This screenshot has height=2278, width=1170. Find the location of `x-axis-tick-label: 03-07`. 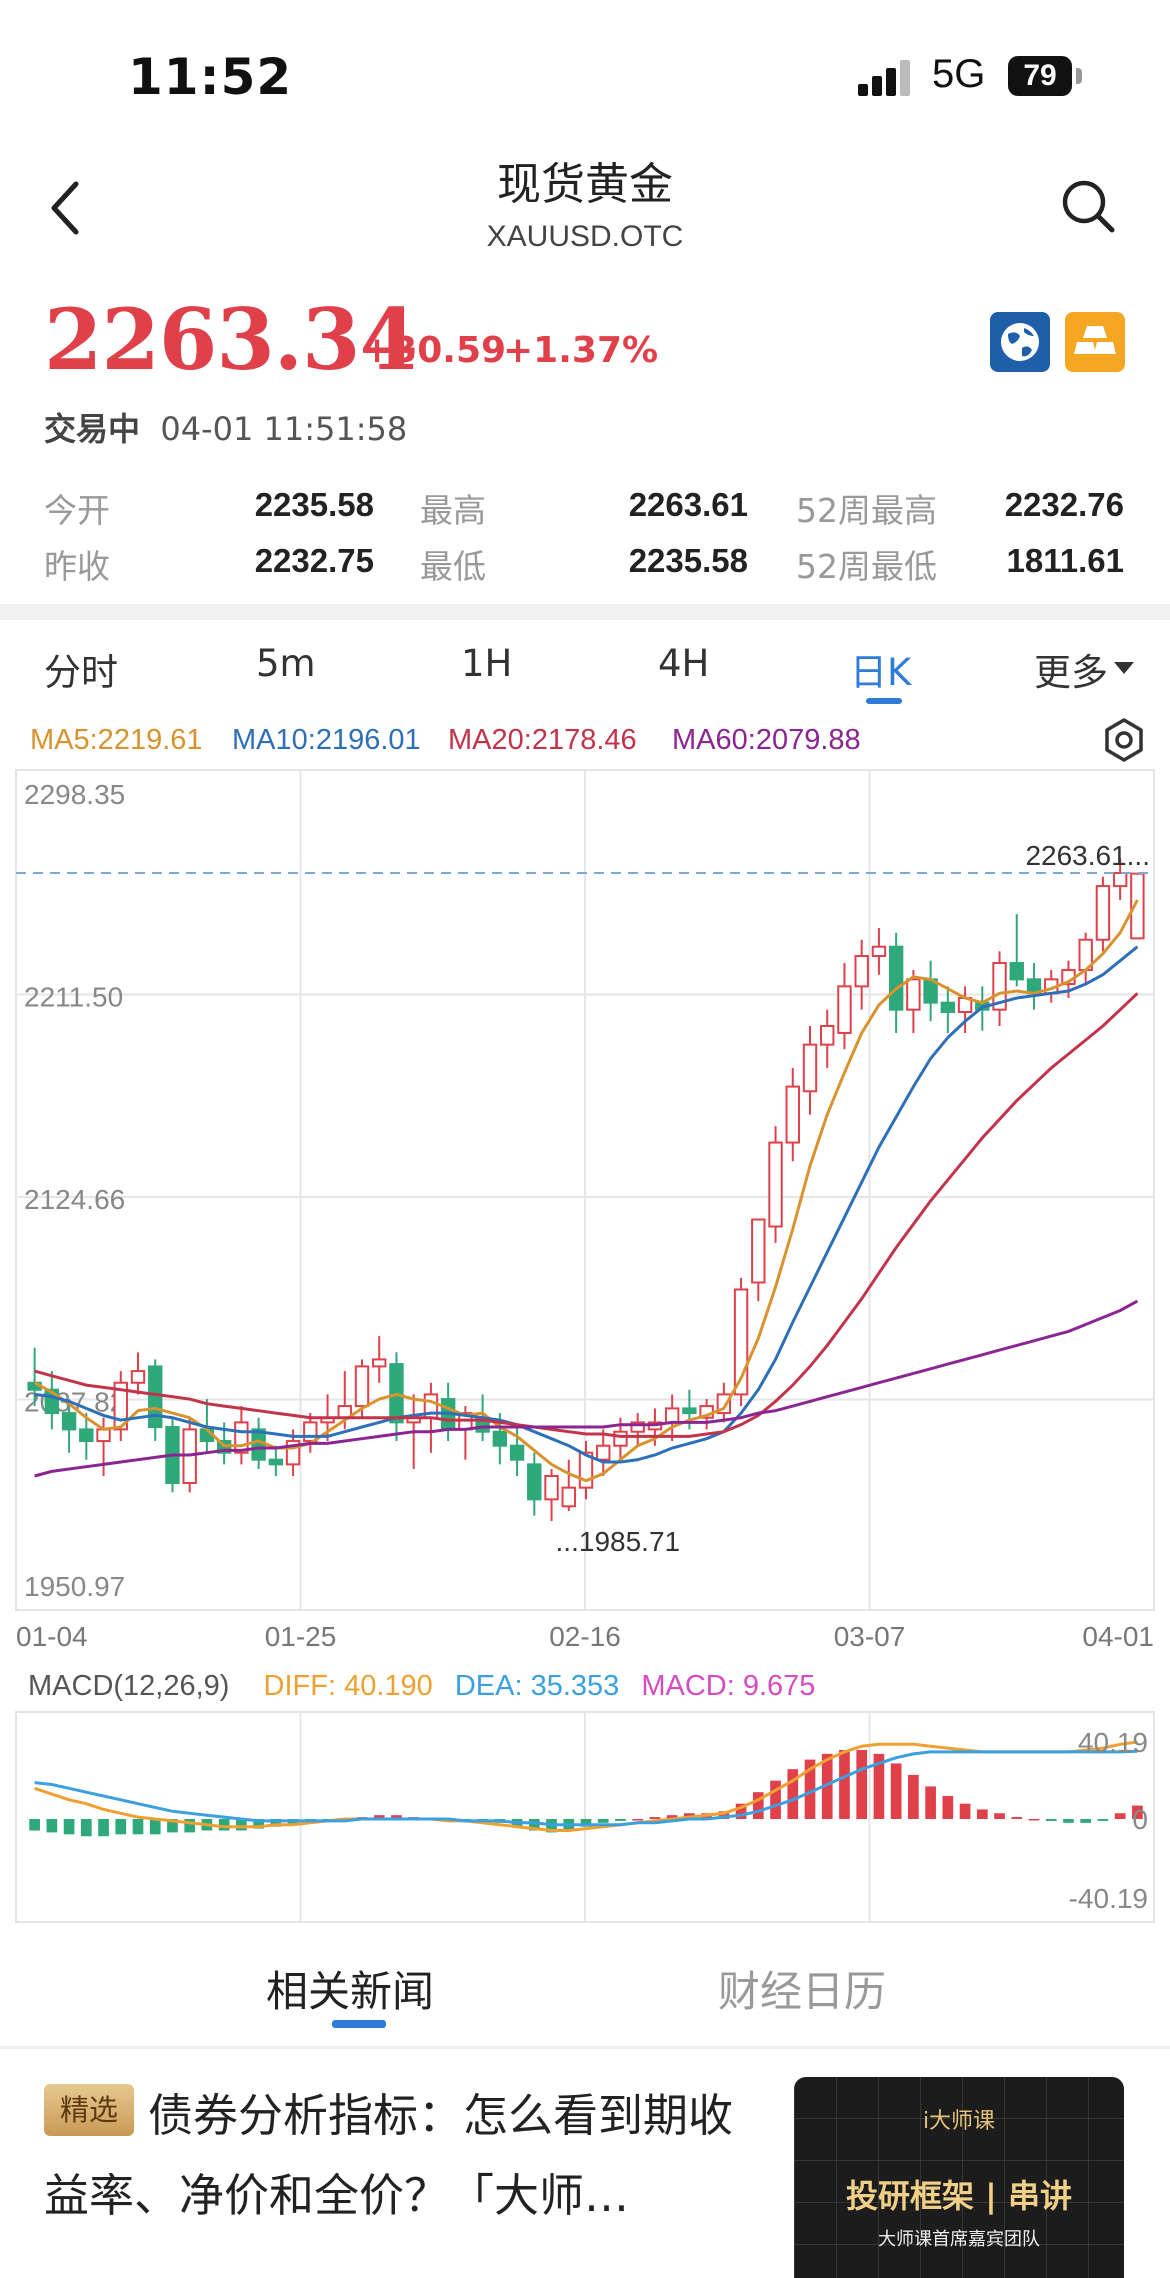

x-axis-tick-label: 03-07 is located at coordinates (870, 1636).